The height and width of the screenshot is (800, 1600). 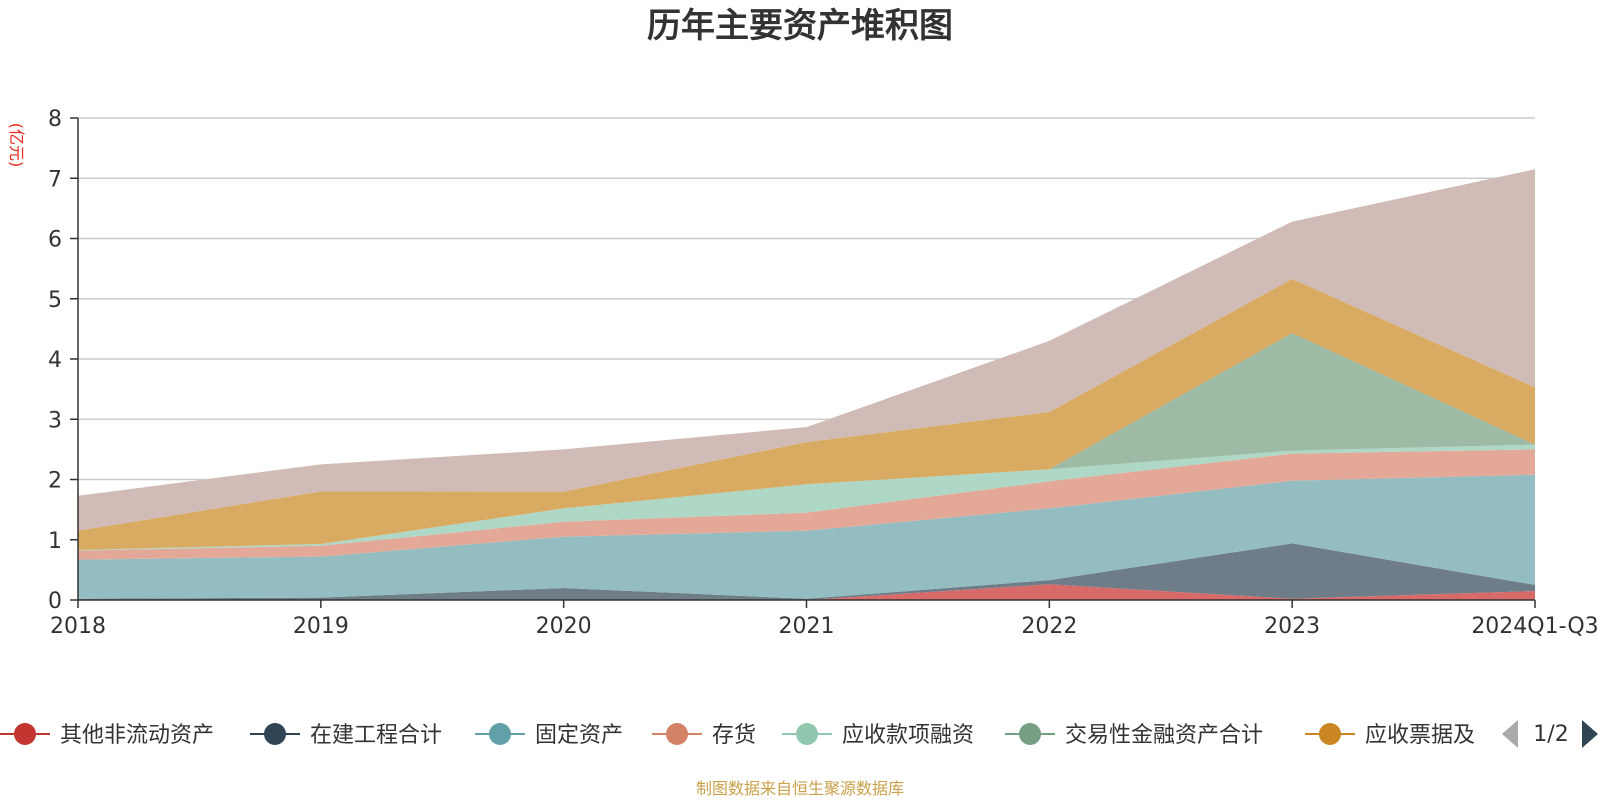 I want to click on x-tick-label: 2019, so click(x=321, y=626).